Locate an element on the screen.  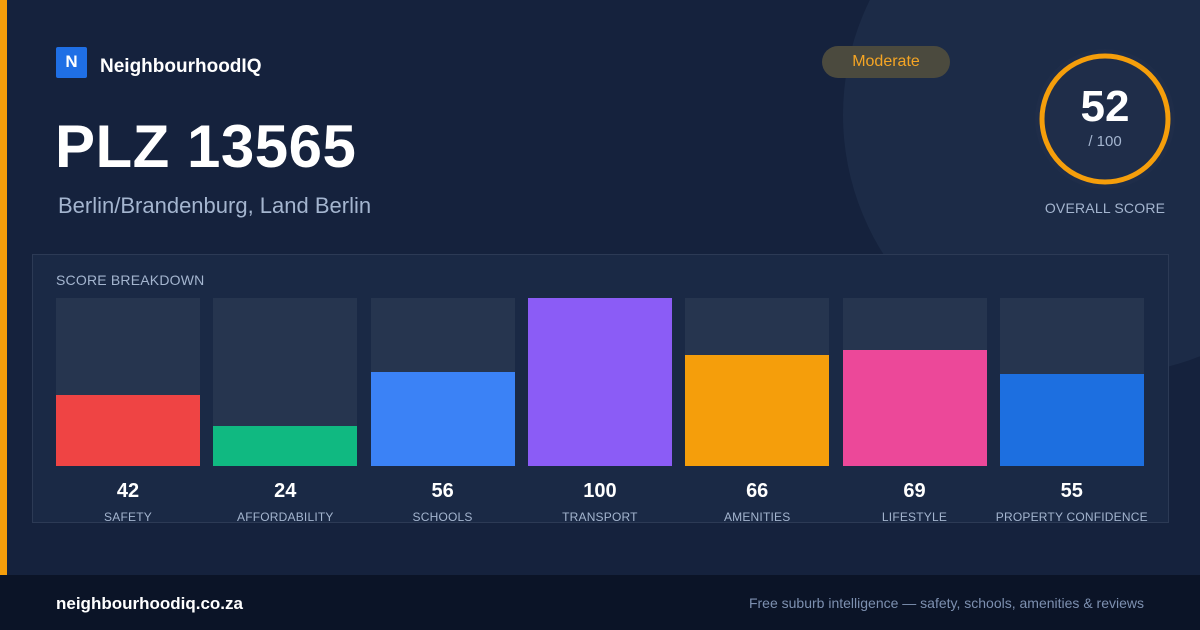
overall-score-value: 52 is located at coordinates (1105, 106).